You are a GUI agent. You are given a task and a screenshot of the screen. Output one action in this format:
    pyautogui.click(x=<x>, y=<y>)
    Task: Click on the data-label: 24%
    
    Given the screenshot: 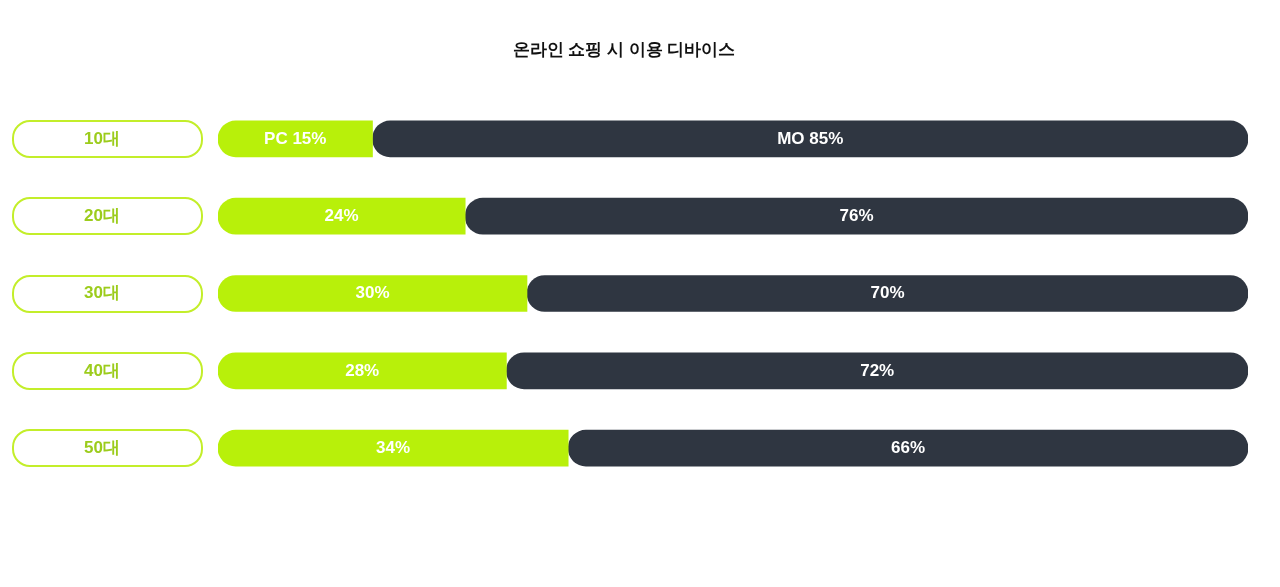 What is the action you would take?
    pyautogui.click(x=341, y=215)
    